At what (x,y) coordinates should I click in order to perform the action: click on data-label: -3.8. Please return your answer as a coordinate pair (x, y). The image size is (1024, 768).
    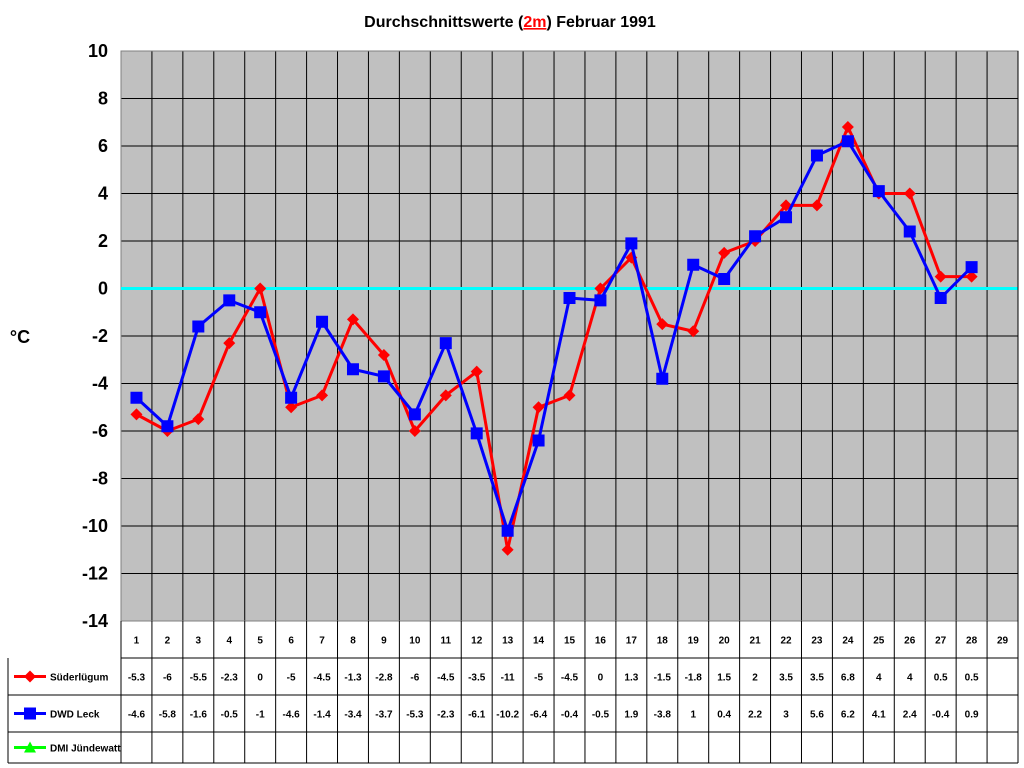
    Looking at the image, I should click on (663, 715).